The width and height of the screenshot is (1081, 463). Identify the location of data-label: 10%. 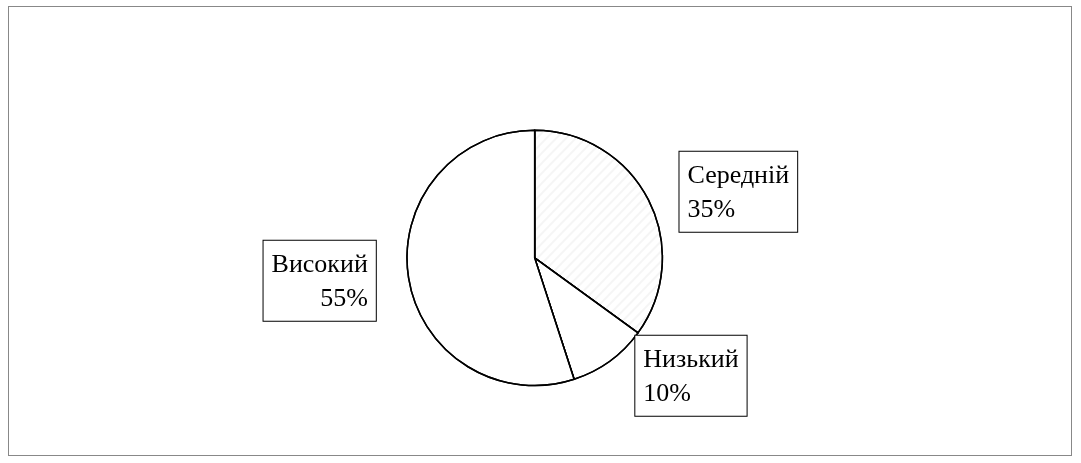
(667, 393).